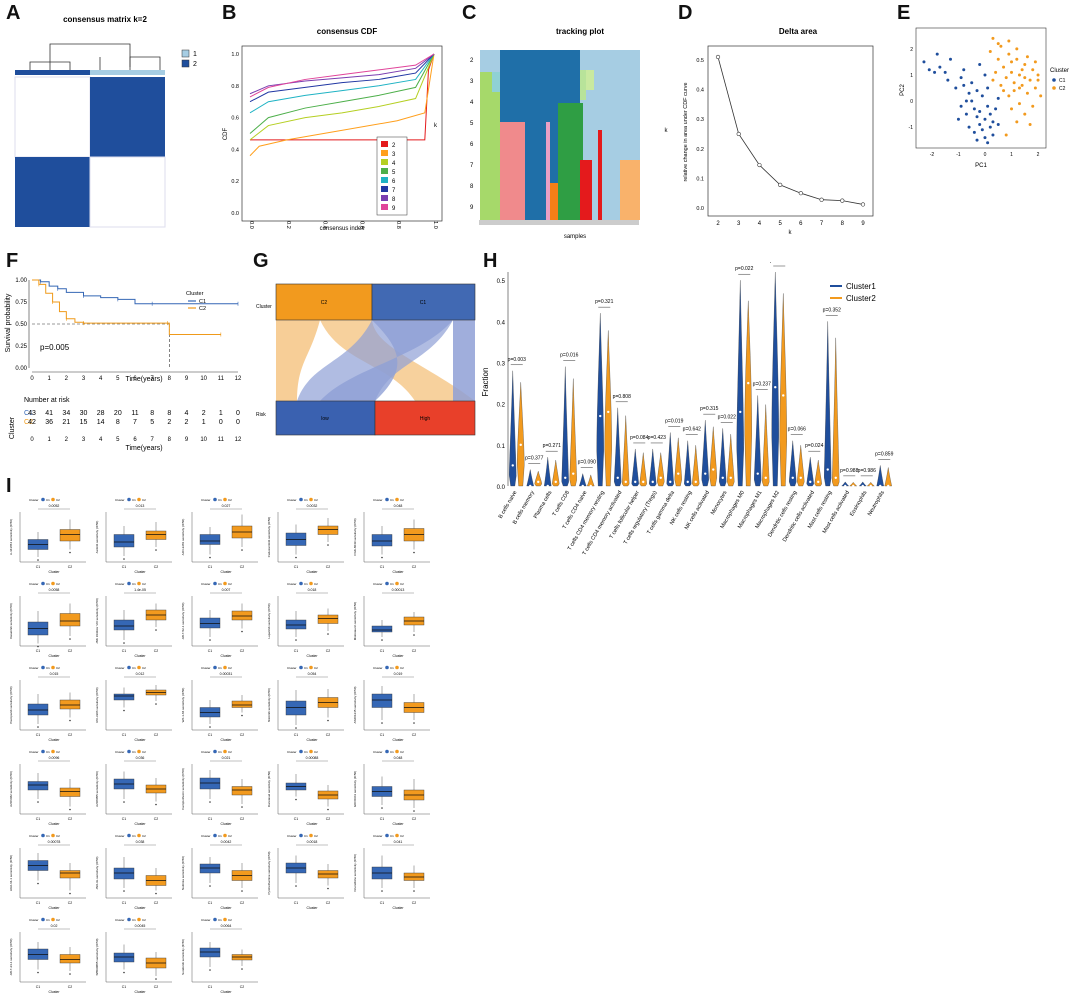 Image resolution: width=1072 pixels, height=1007 pixels. Describe the element at coordinates (21, 303) in the screenshot. I see `survival-ytick: 0.75` at that location.